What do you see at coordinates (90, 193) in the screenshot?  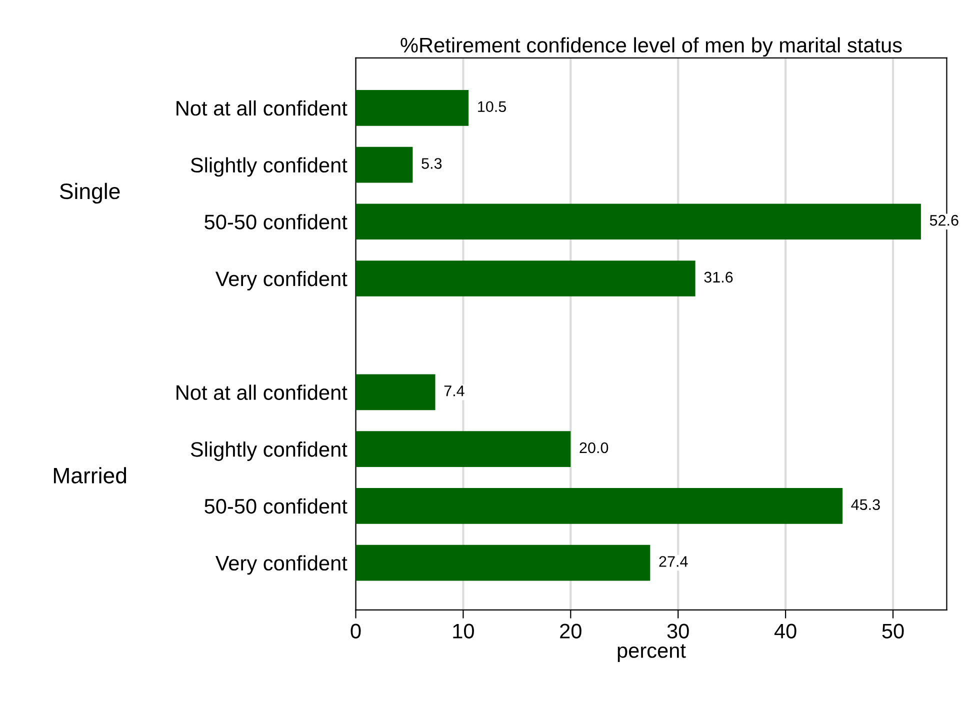 I see `text: Single` at bounding box center [90, 193].